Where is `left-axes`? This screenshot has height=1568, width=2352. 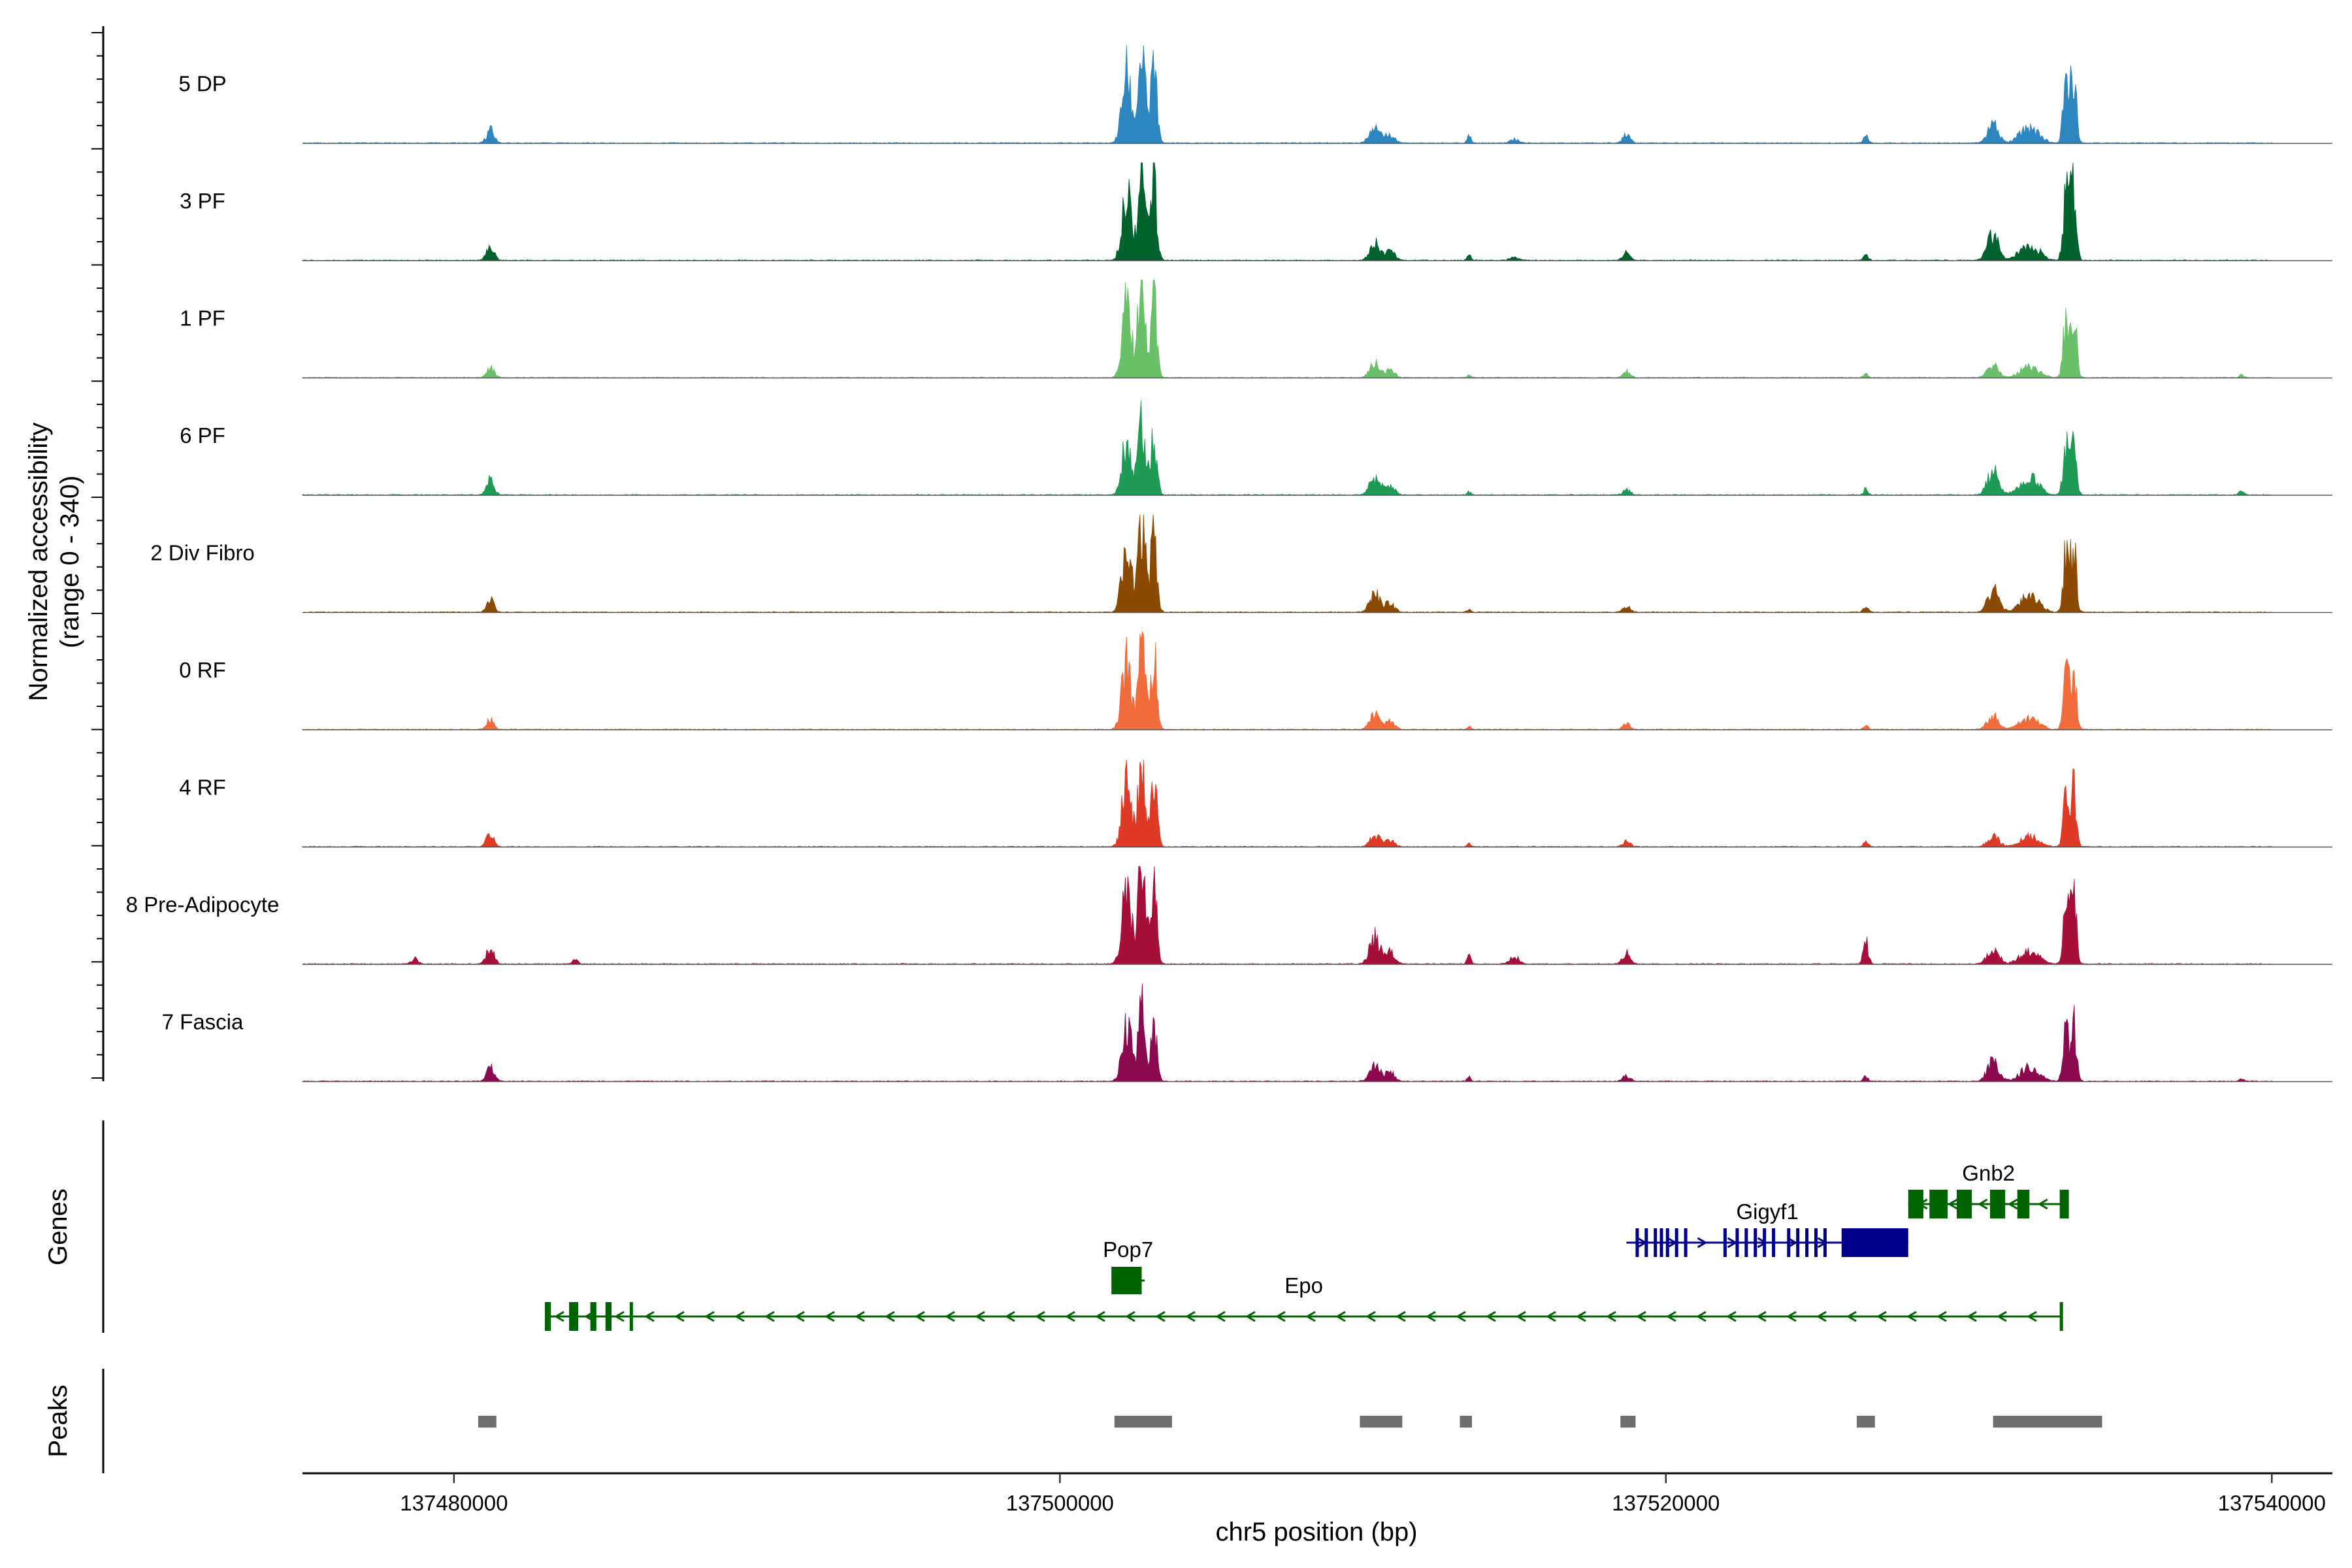 left-axes is located at coordinates (98, 749).